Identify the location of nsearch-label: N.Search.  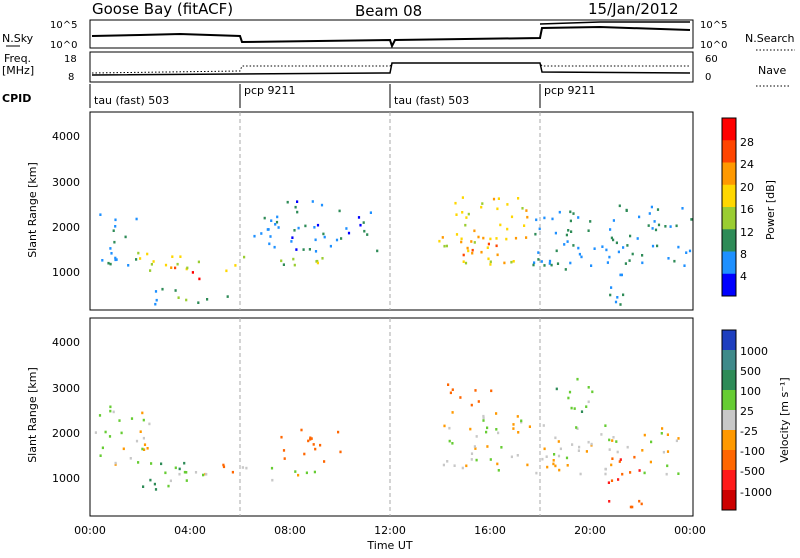
(770, 38).